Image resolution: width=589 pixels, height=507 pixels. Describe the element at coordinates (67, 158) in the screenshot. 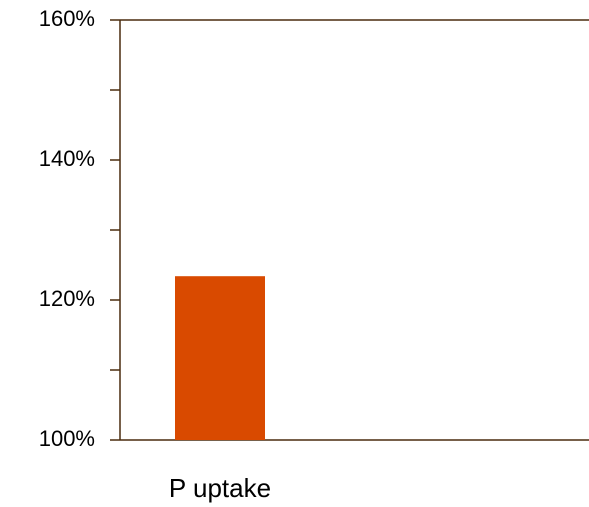

I see `y-tick-label: 140%` at that location.